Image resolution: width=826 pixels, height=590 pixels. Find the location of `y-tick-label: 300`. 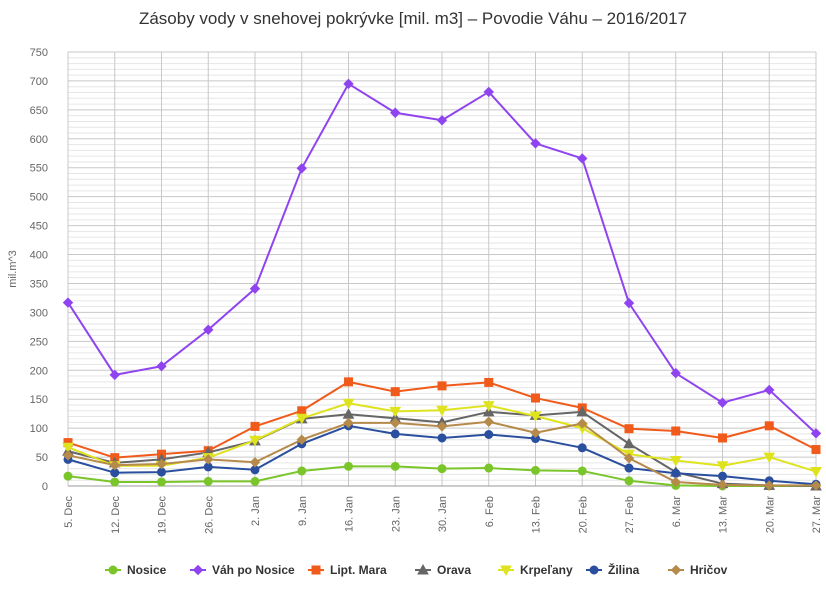

y-tick-label: 300 is located at coordinates (39, 313).